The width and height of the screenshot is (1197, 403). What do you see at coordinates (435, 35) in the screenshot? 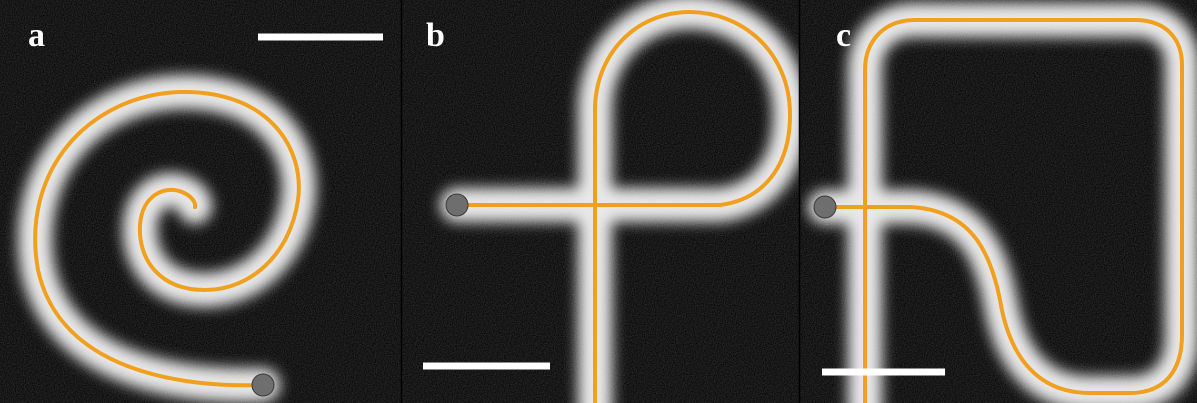
I see `panel-label: b` at bounding box center [435, 35].